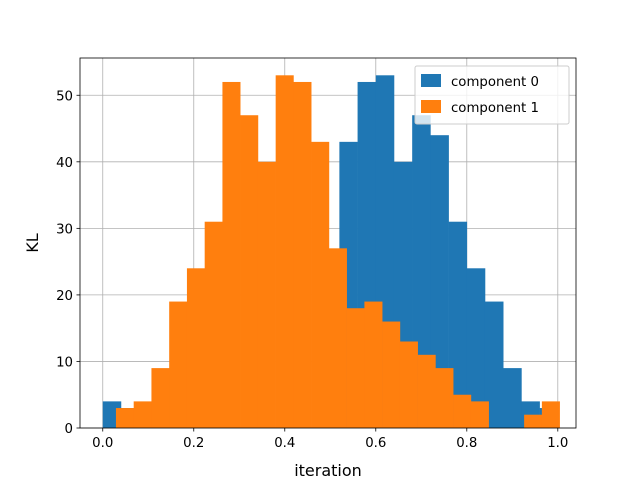 The height and width of the screenshot is (480, 640). Describe the element at coordinates (64, 229) in the screenshot. I see `y-tick-label: 30` at that location.